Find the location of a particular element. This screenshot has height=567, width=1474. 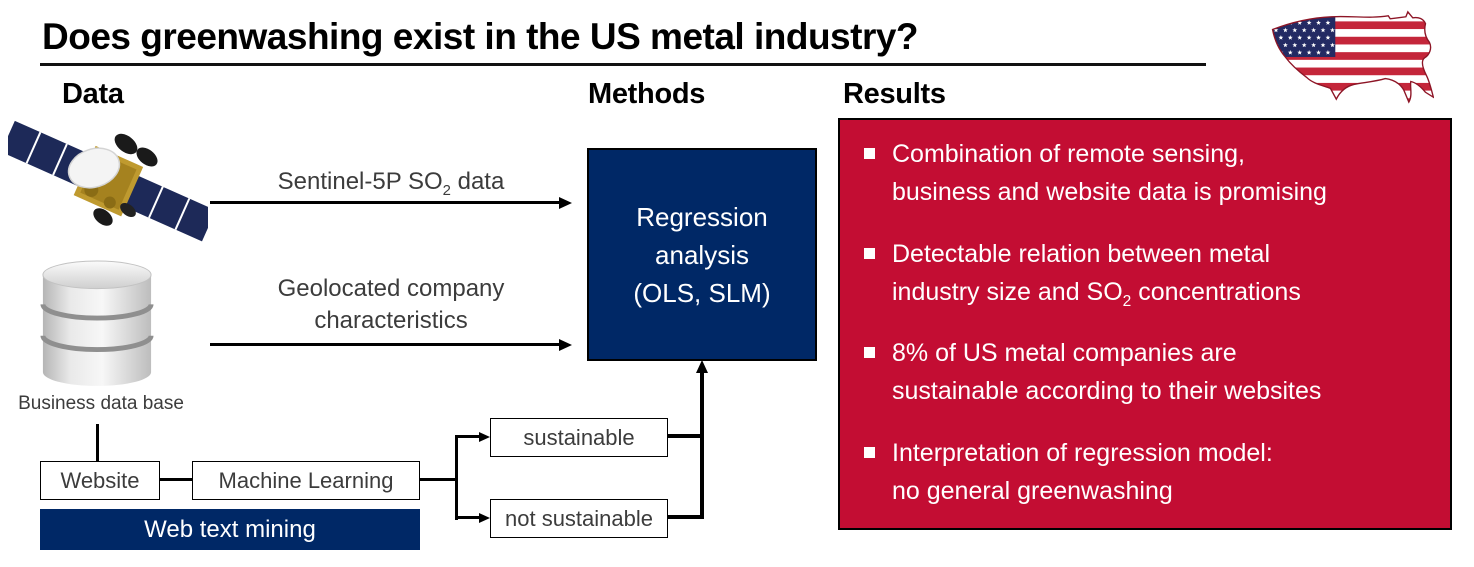

branch-arrow-sustainable is located at coordinates (467, 436).